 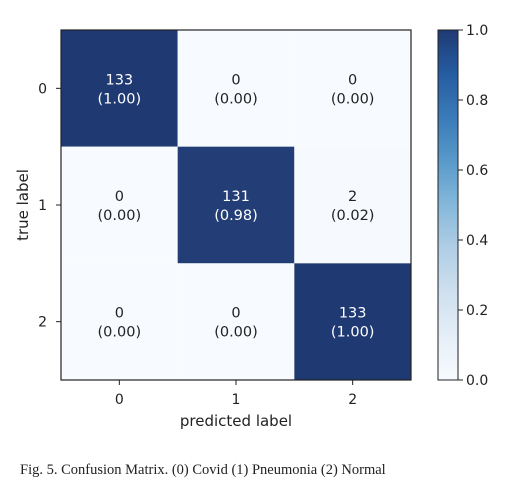 What do you see at coordinates (119, 400) in the screenshot?
I see `x-tick-label: 0` at bounding box center [119, 400].